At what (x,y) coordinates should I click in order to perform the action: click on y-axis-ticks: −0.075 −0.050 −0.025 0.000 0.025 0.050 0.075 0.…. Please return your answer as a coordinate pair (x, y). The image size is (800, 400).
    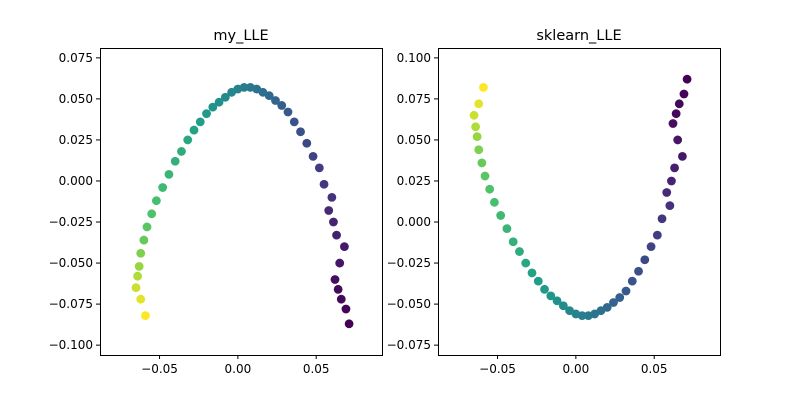
    Looking at the image, I should click on (412, 201).